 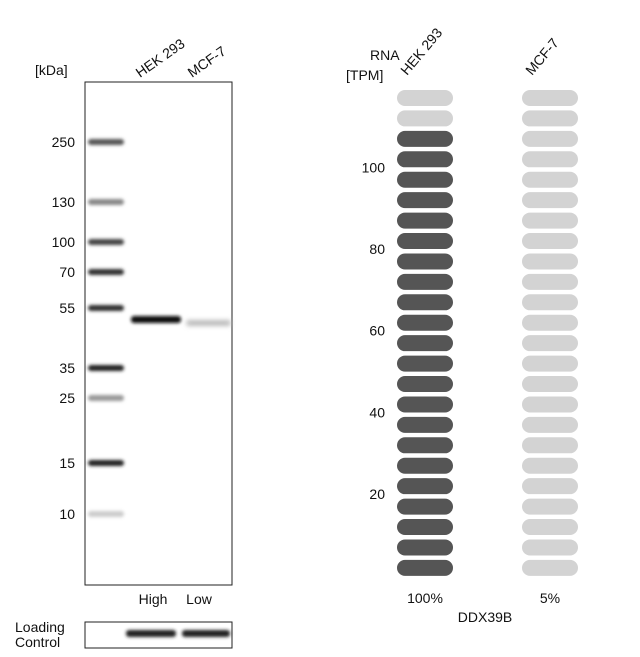 What do you see at coordinates (67, 398) in the screenshot?
I see `marker-label: 25` at bounding box center [67, 398].